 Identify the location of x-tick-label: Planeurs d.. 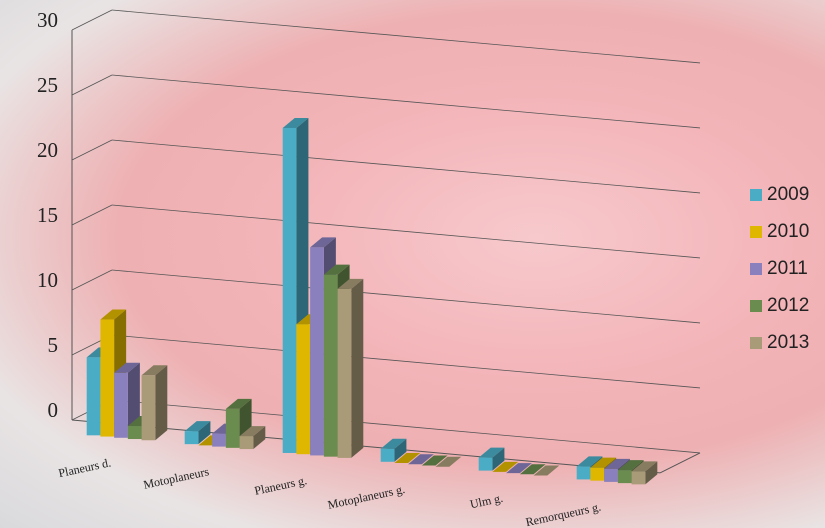
(84, 467).